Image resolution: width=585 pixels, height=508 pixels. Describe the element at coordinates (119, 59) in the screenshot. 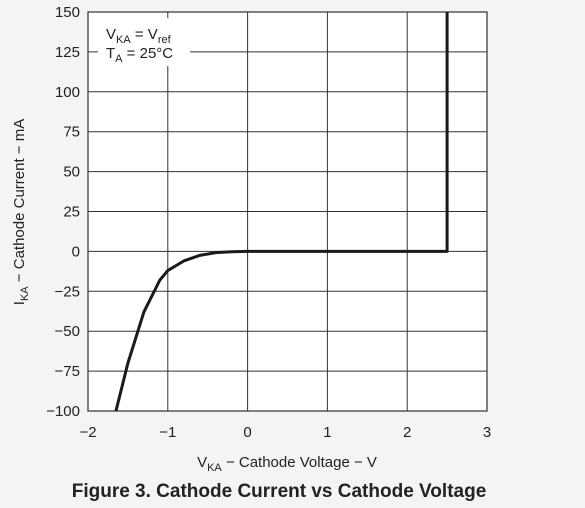

I see `annotation-part: A` at that location.